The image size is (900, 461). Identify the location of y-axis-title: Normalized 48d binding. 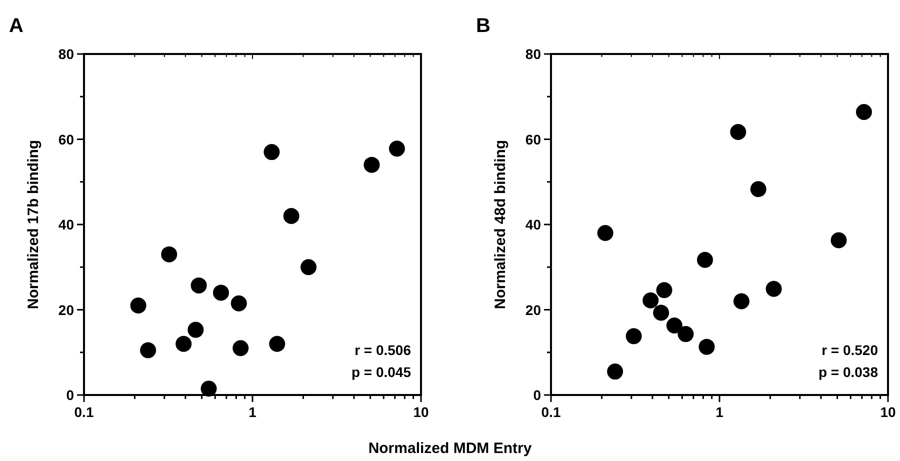
(500, 225).